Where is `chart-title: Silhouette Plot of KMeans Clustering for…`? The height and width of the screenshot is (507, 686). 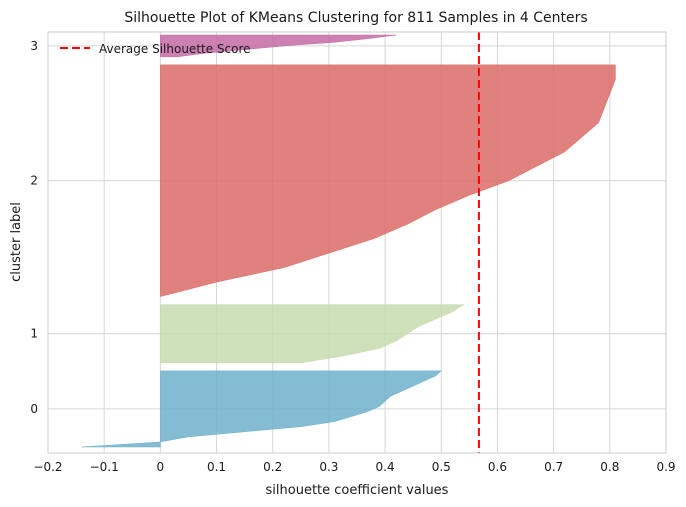
chart-title: Silhouette Plot of KMeans Clustering for… is located at coordinates (355, 18).